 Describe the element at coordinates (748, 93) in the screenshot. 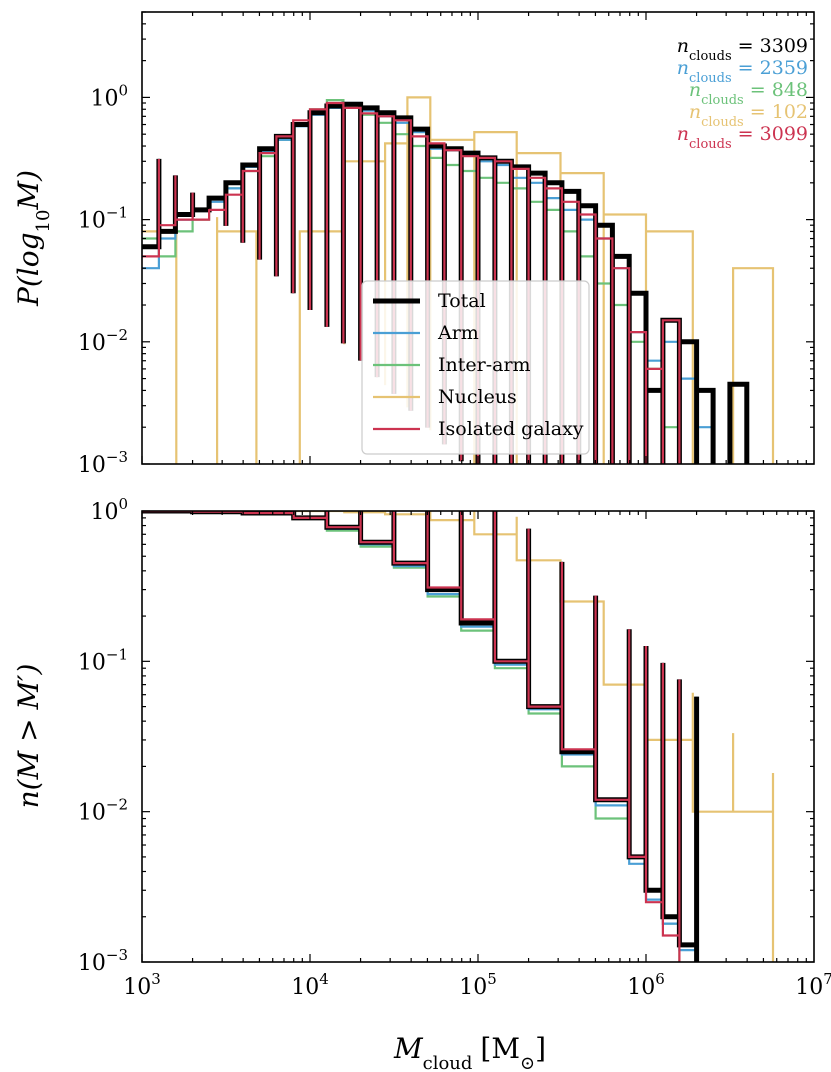

I see `count-annotation-inter-arm: nclouds = 848` at that location.